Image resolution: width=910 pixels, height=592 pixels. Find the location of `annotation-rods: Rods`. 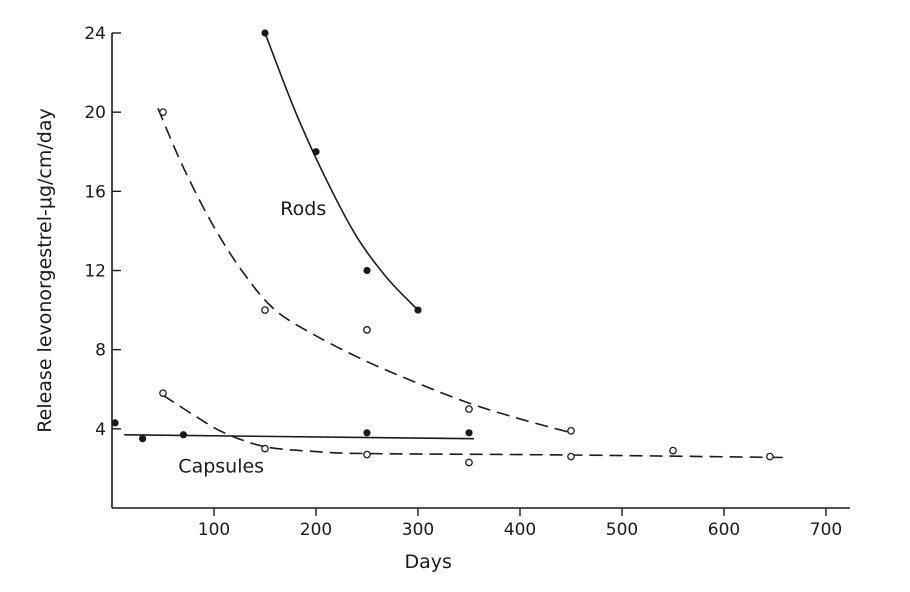

annotation-rods: Rods is located at coordinates (303, 209).